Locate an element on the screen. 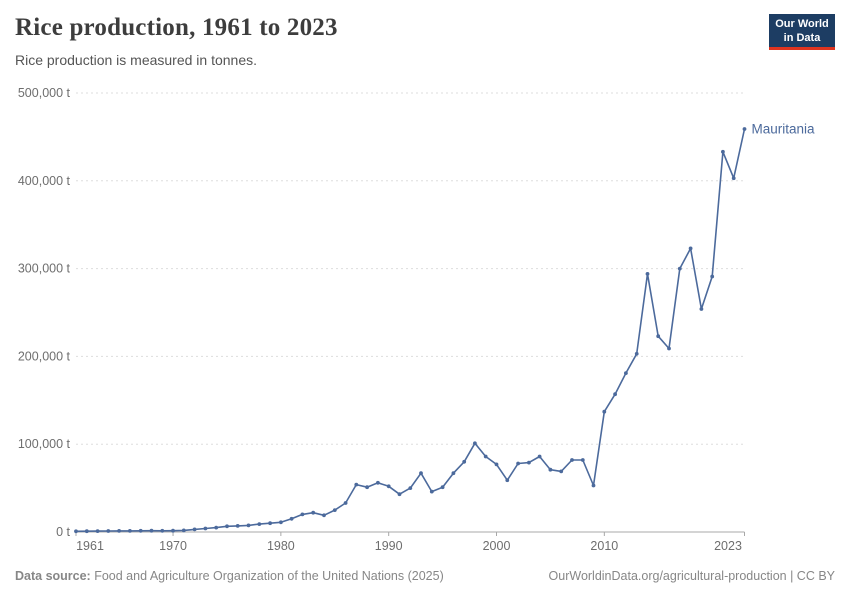  y-tick-label: 500,000 t is located at coordinates (44, 93).